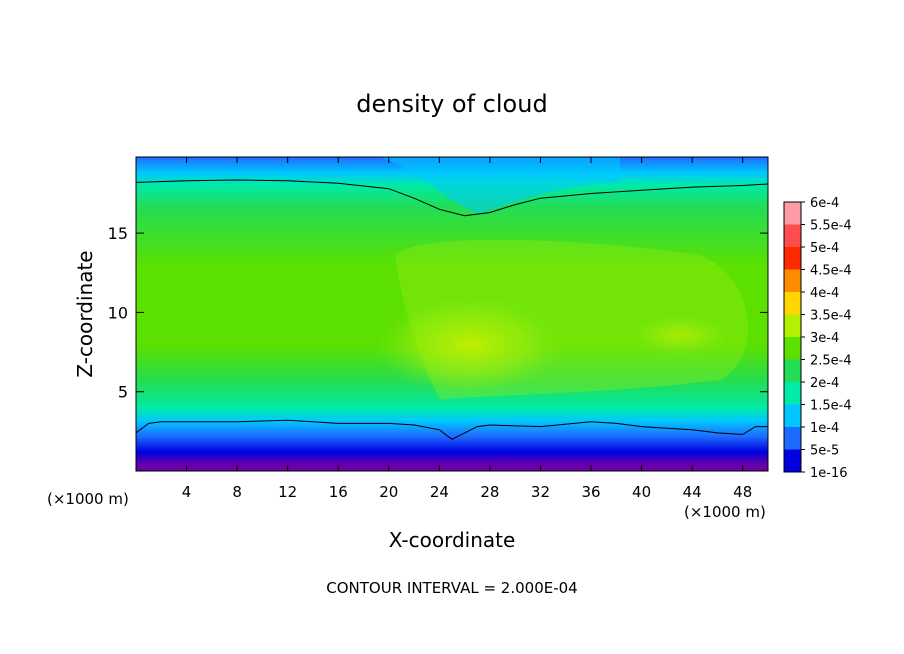  What do you see at coordinates (118, 233) in the screenshot?
I see `y-tick-label: 15` at bounding box center [118, 233].